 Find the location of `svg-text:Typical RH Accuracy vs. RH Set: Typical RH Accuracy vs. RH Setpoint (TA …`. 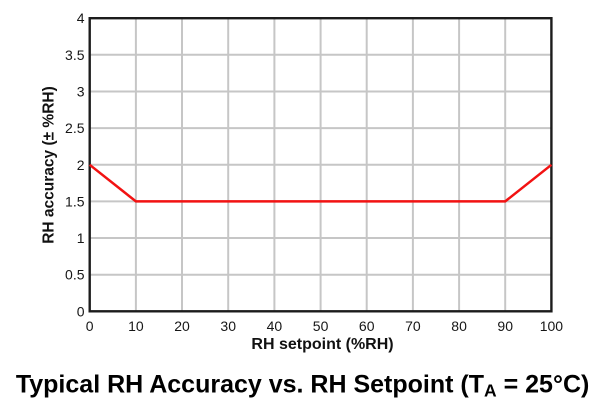

svg-text:Typical RH Accuracy vs. RH Set: Typical RH Accuracy vs. RH Setpoint (TA … is located at coordinates (302, 386).